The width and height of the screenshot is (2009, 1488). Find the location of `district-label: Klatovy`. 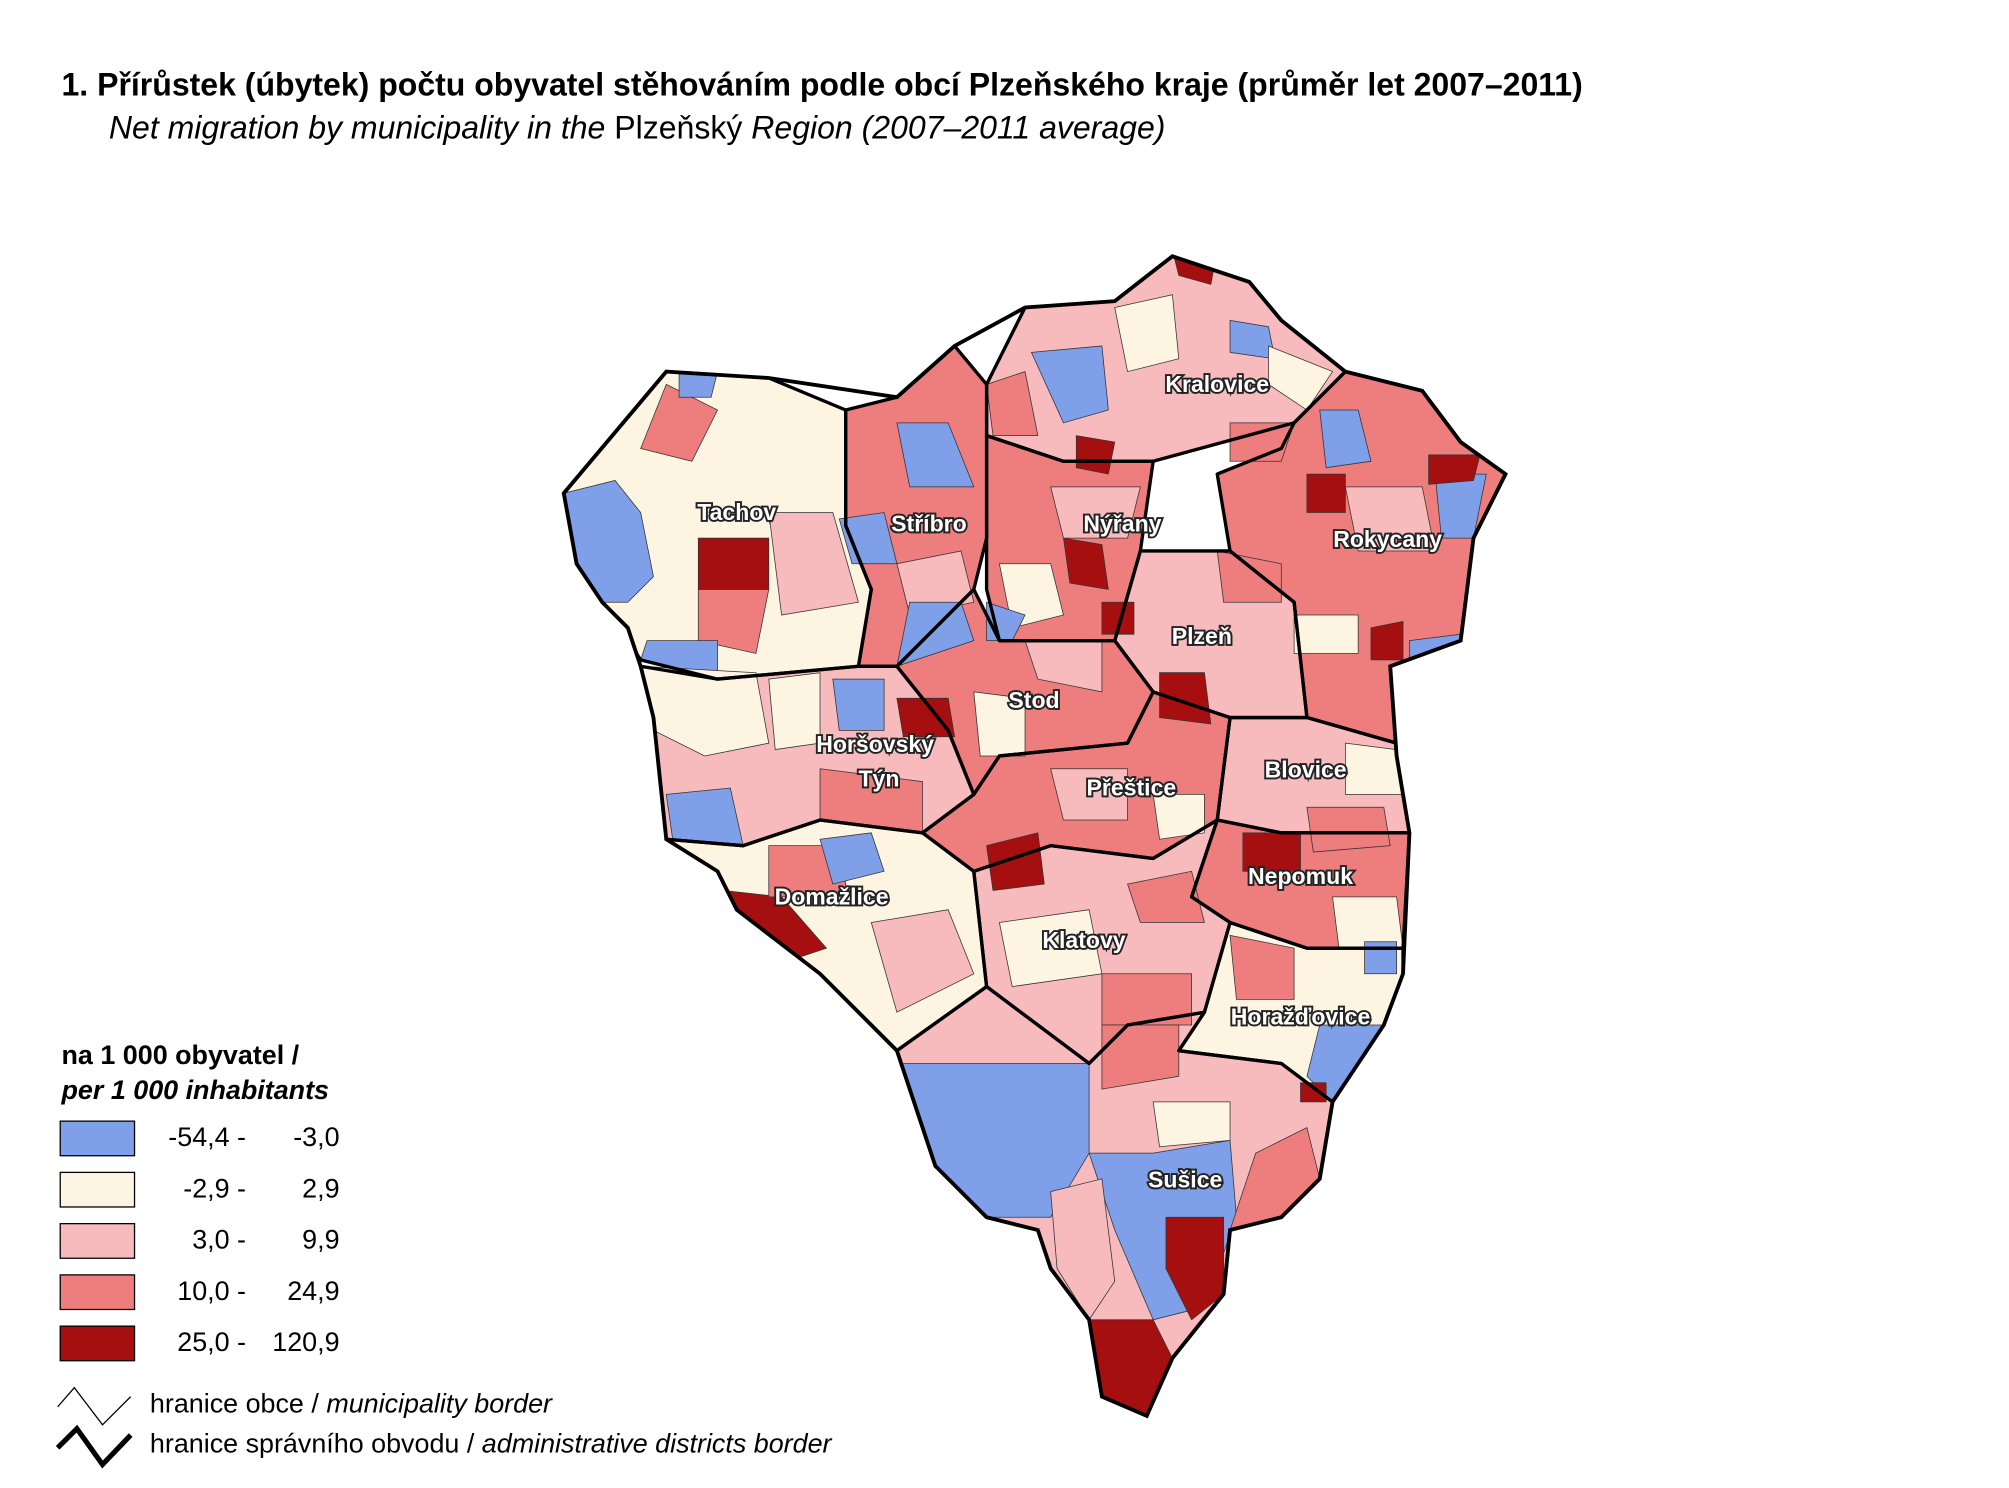

district-label: Klatovy is located at coordinates (1083, 940).